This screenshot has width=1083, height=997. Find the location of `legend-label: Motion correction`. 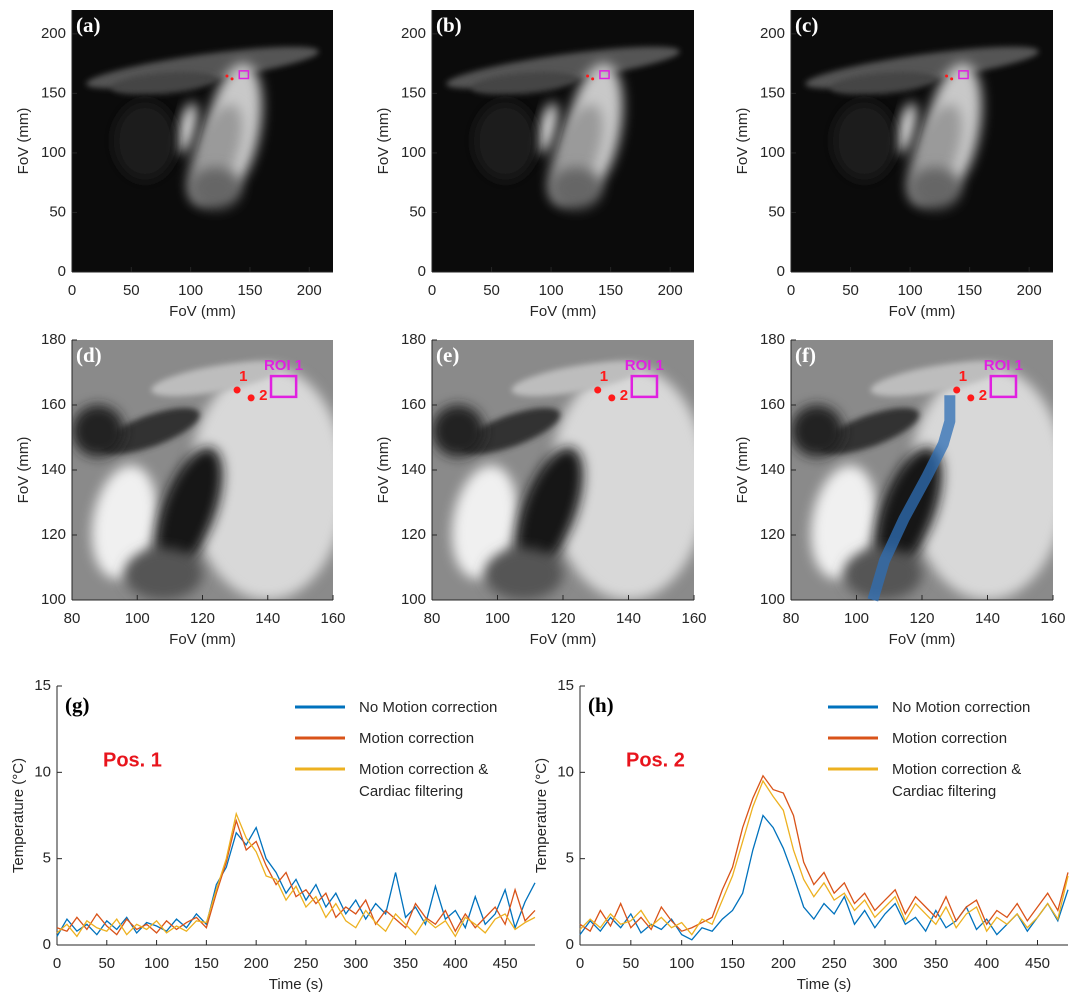

legend-label: Motion correction is located at coordinates (416, 738).